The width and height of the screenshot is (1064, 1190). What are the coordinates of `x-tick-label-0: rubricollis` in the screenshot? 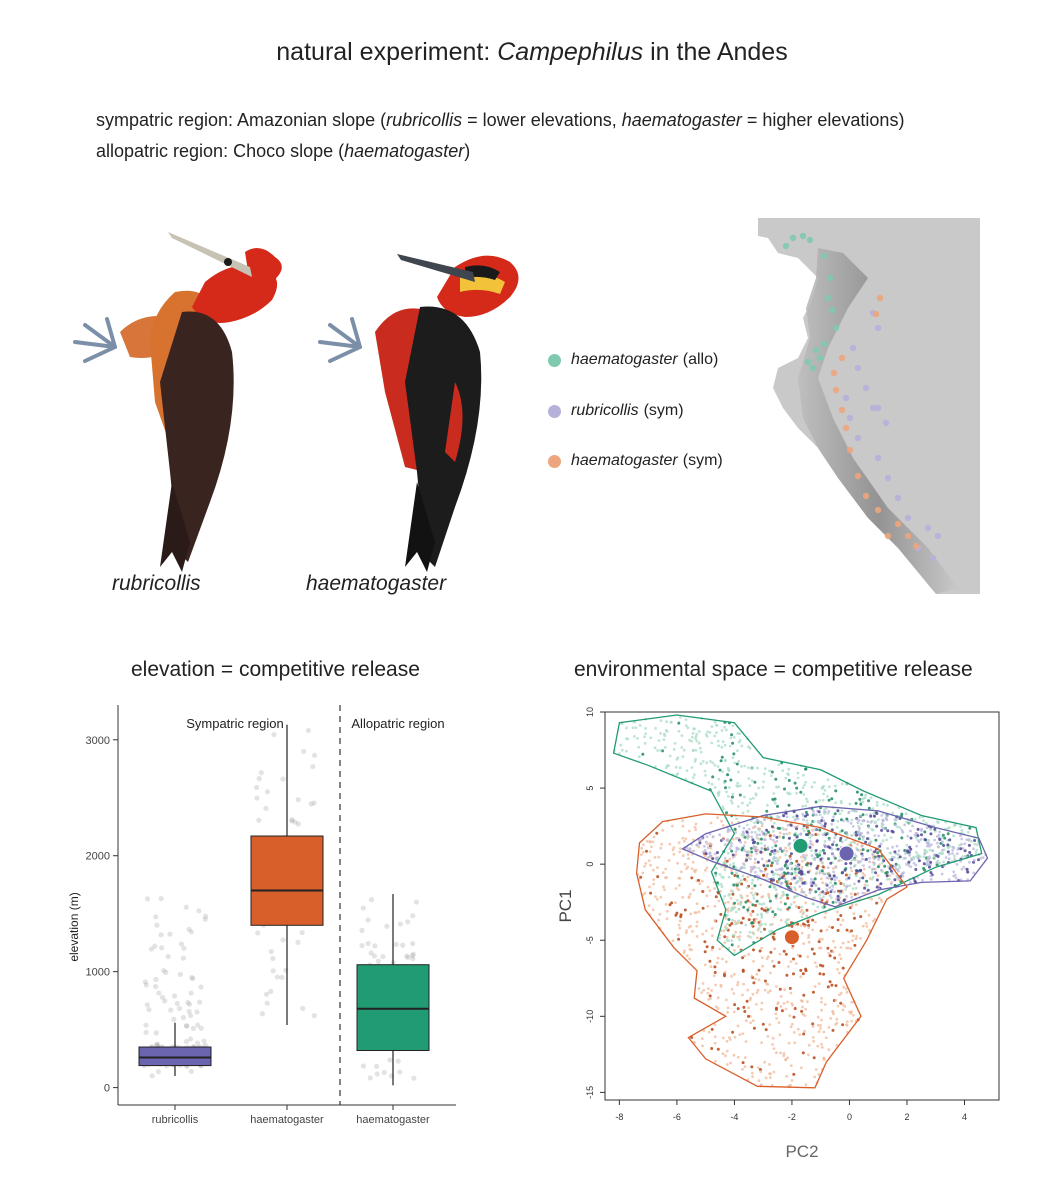 It's located at (175, 1120).